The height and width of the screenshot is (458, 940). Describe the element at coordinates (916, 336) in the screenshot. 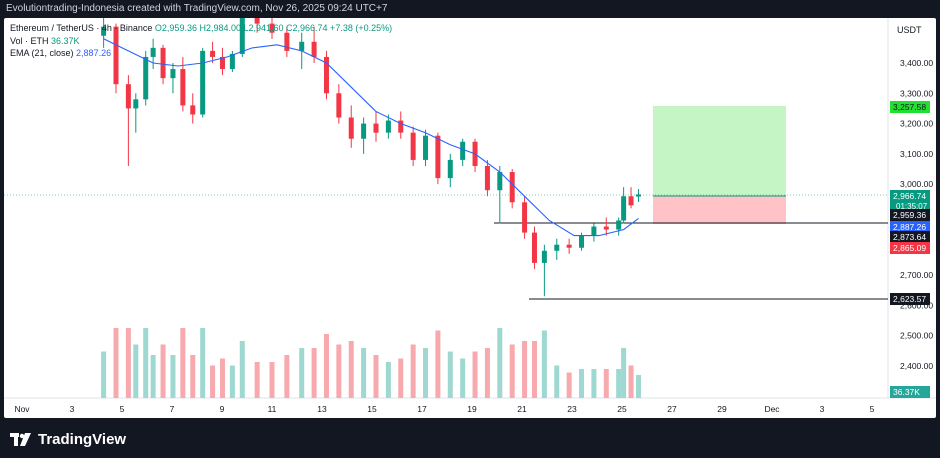

I see `price-tick-label: 2,500.00` at that location.